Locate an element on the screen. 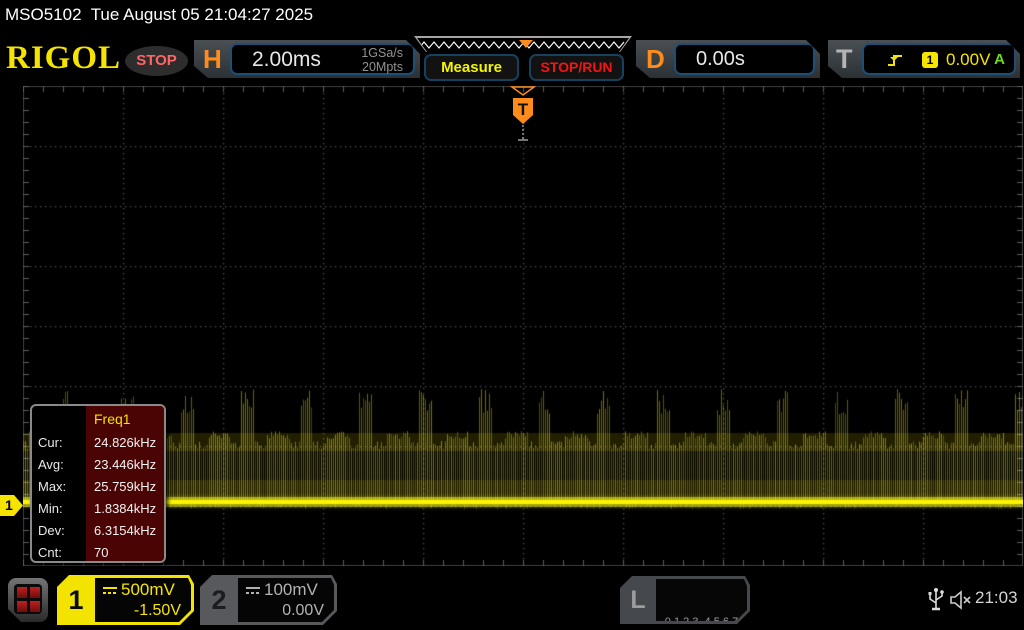  delay-value: 0.00s is located at coordinates (720, 59).